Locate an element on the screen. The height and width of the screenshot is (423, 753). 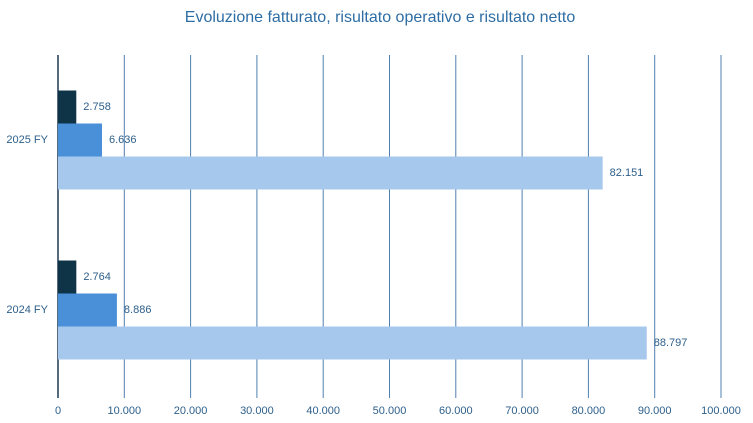
data-label: 2.758 is located at coordinates (97, 107).